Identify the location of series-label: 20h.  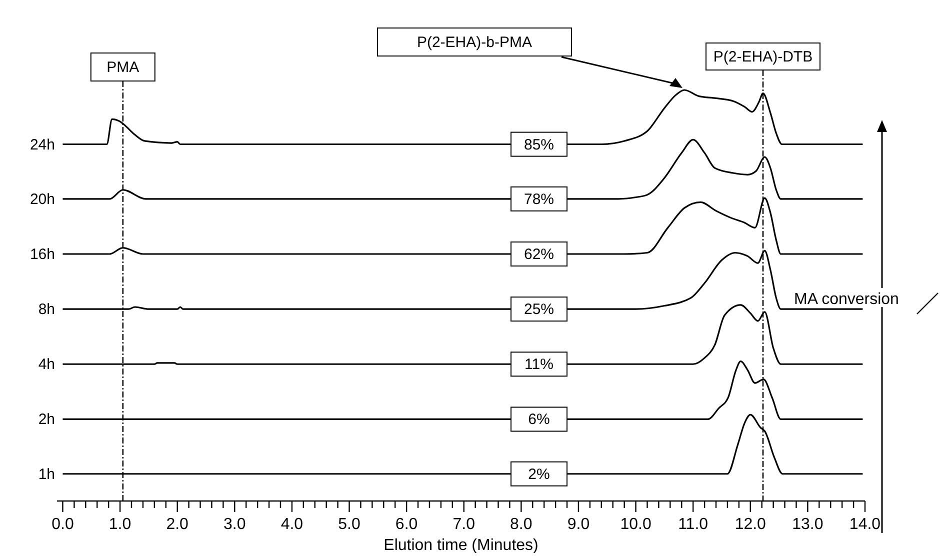
(42, 199).